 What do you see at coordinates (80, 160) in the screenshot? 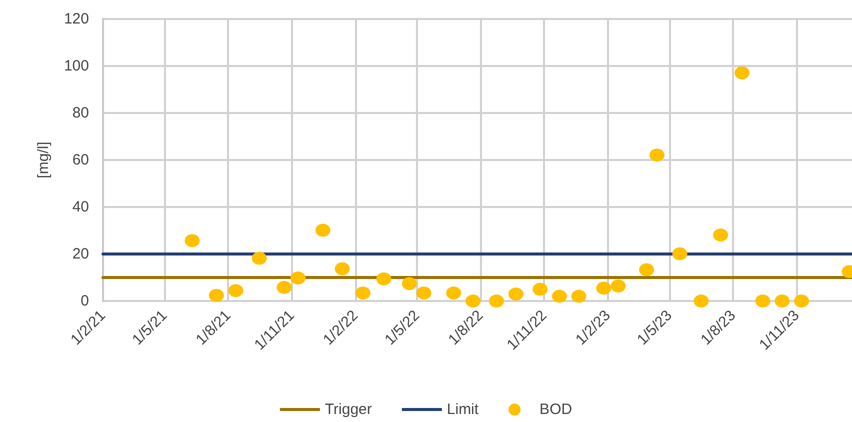
I see `y-tick-label: 60` at bounding box center [80, 160].